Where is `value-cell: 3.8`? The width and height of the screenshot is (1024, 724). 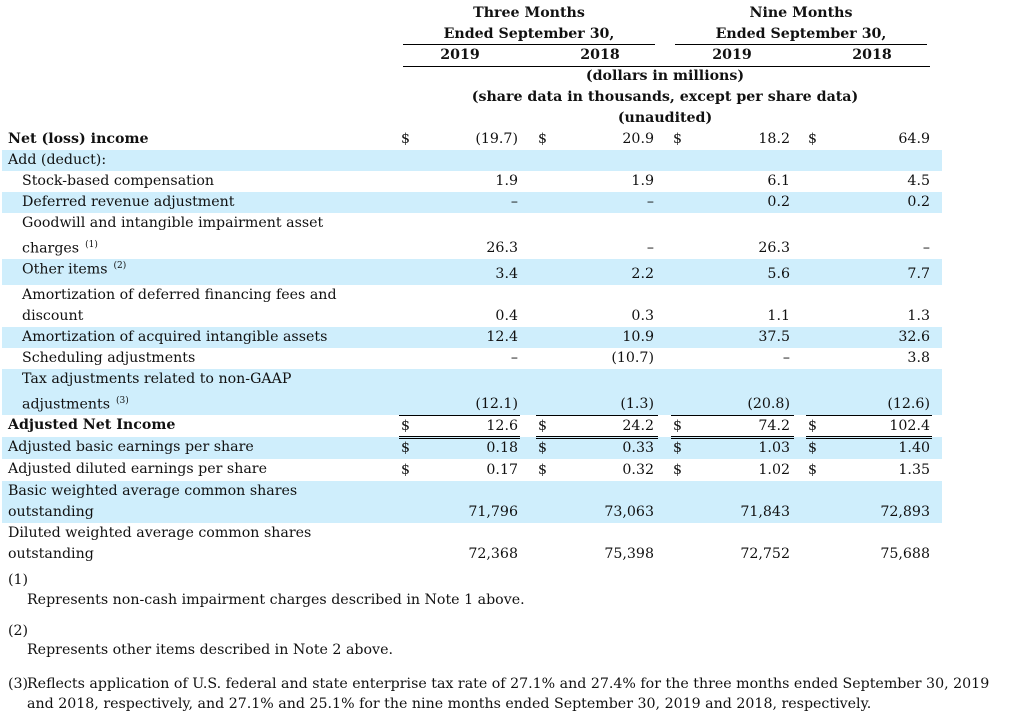 value-cell: 3.8 is located at coordinates (918, 358).